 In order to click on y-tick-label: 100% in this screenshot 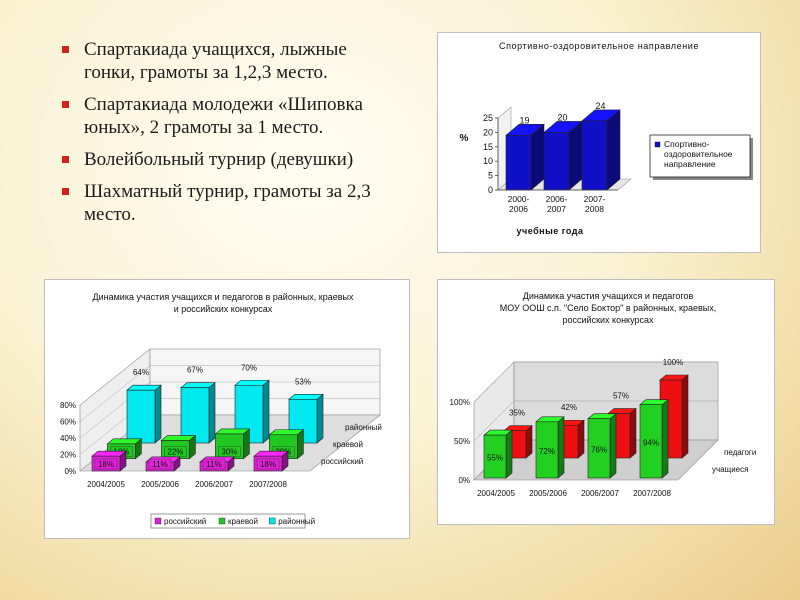, I will do `click(460, 402)`.